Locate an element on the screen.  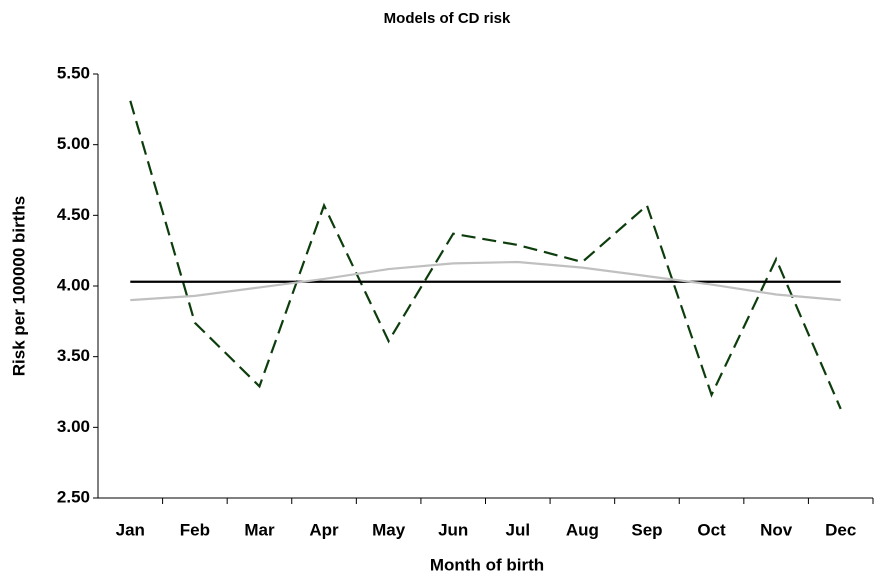
x-axis-label: Month of birth is located at coordinates (487, 564).